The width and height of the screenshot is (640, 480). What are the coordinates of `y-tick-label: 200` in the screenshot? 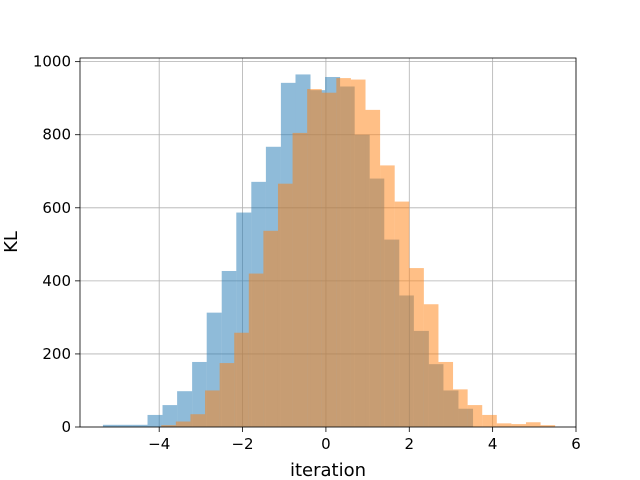 It's located at (56, 354).